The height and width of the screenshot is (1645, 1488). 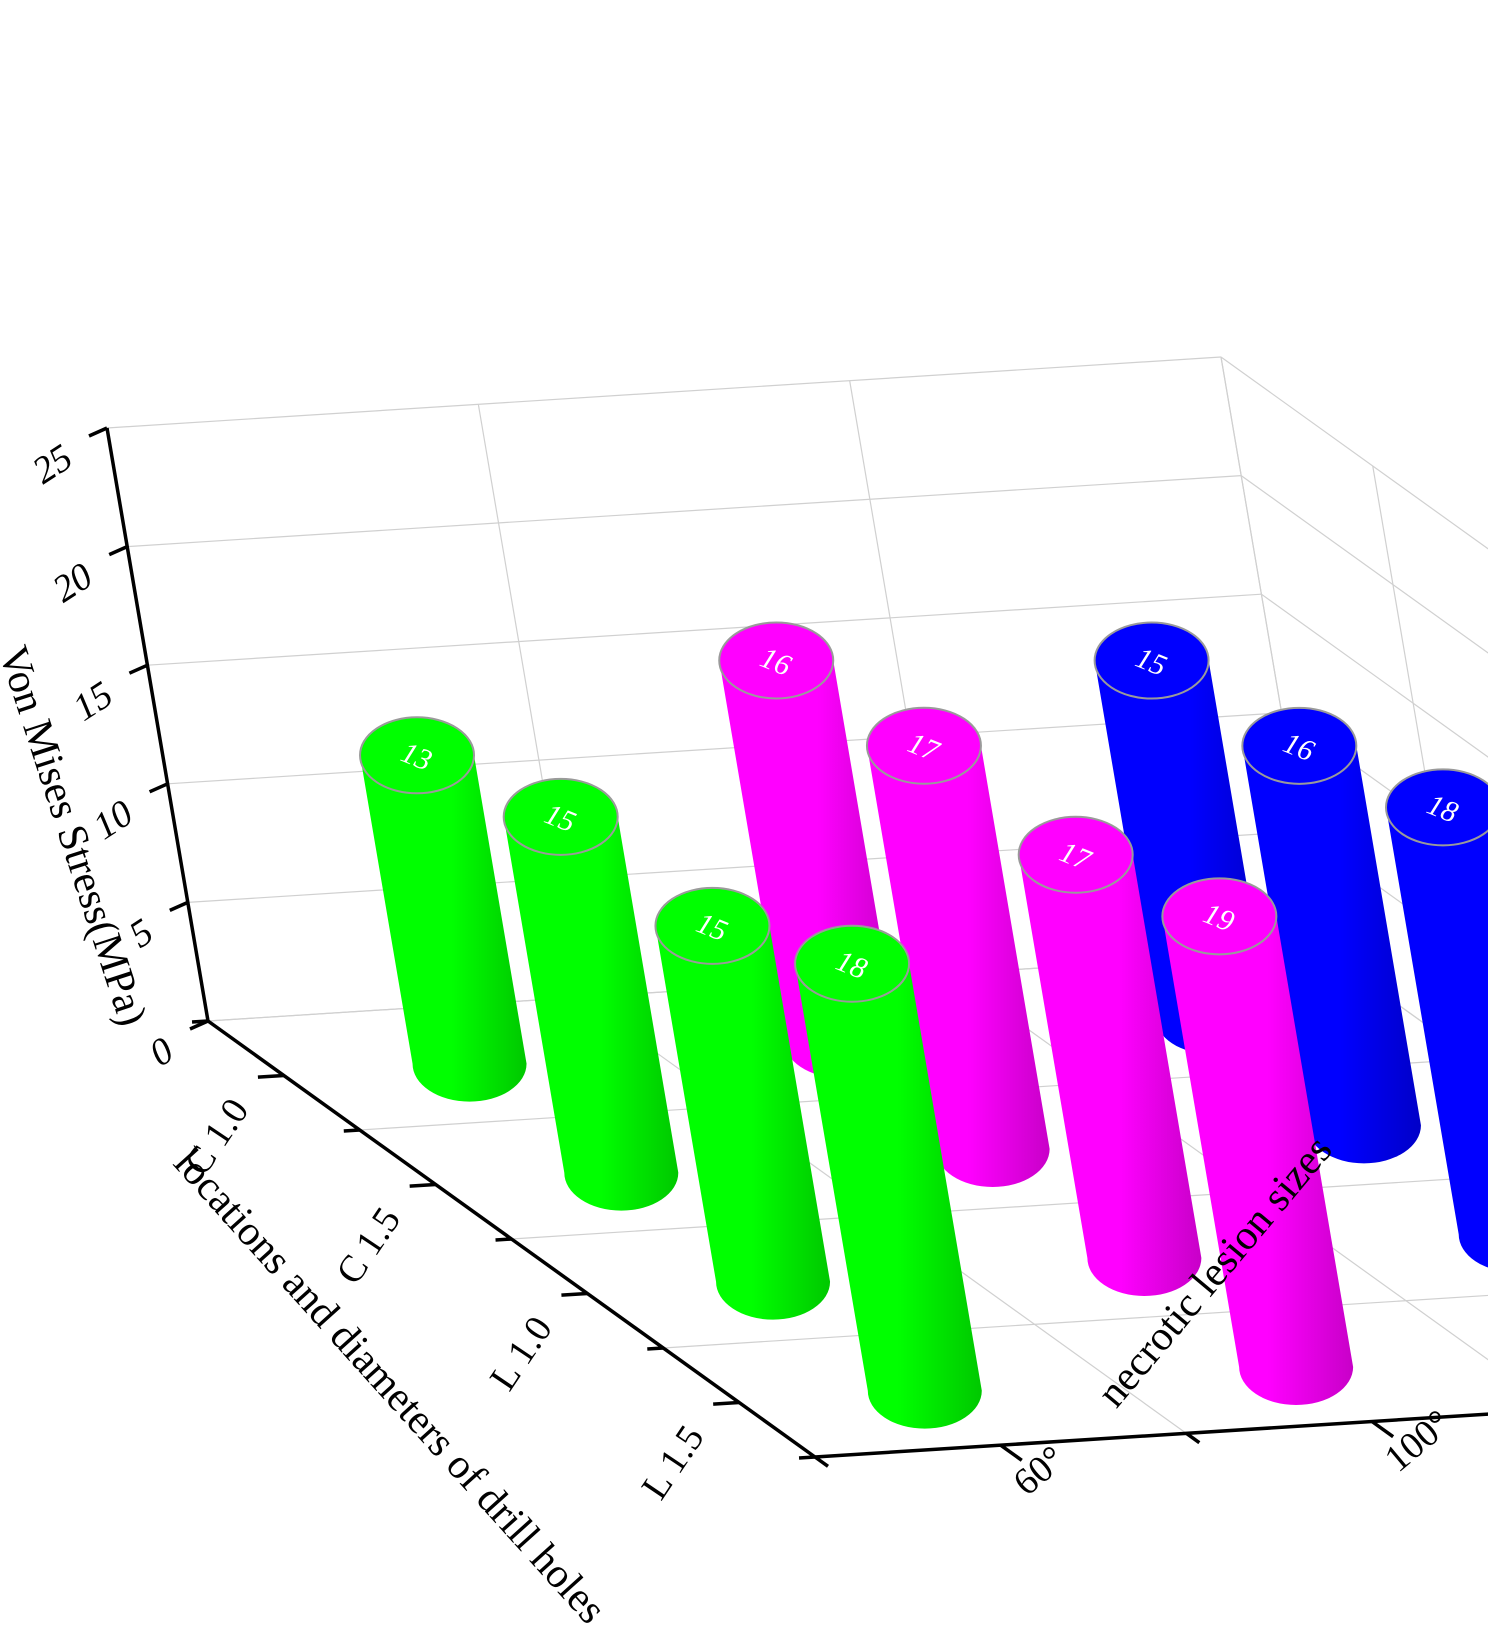 What do you see at coordinates (673, 1462) in the screenshot?
I see `x-tick-label: L 1.5` at bounding box center [673, 1462].